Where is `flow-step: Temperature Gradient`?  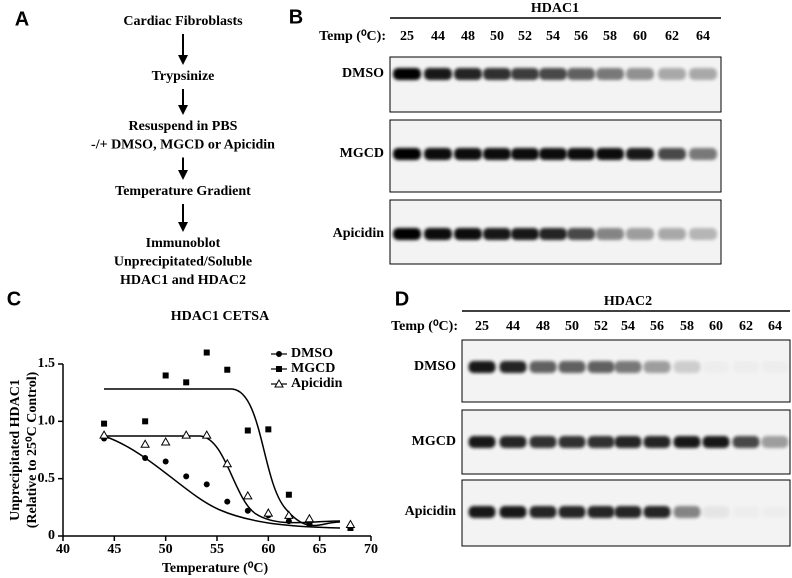 flow-step: Temperature Gradient is located at coordinates (183, 191).